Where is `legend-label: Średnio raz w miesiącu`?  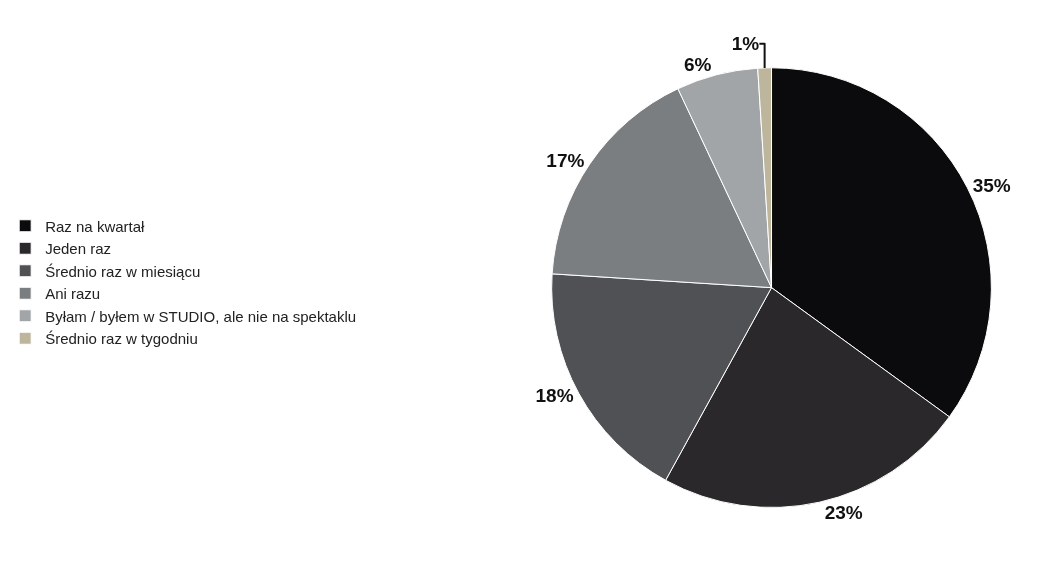 legend-label: Średnio raz w miesiącu is located at coordinates (123, 271).